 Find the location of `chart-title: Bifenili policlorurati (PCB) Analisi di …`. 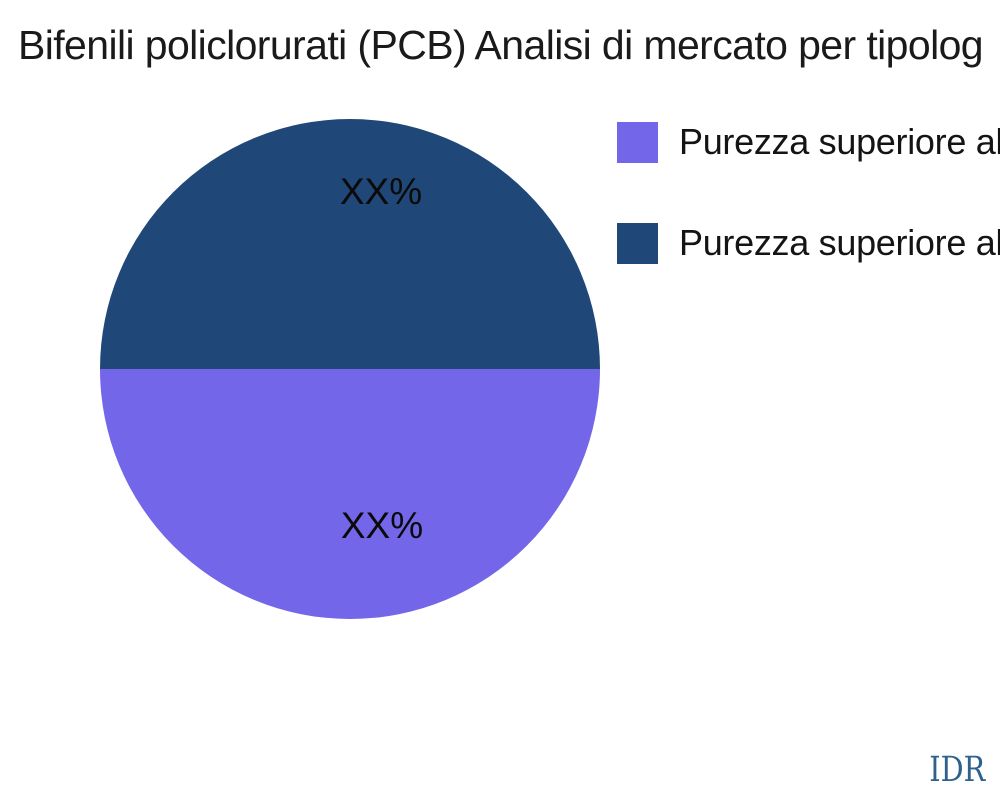

chart-title: Bifenili policlorurati (PCB) Analisi di … is located at coordinates (501, 45).